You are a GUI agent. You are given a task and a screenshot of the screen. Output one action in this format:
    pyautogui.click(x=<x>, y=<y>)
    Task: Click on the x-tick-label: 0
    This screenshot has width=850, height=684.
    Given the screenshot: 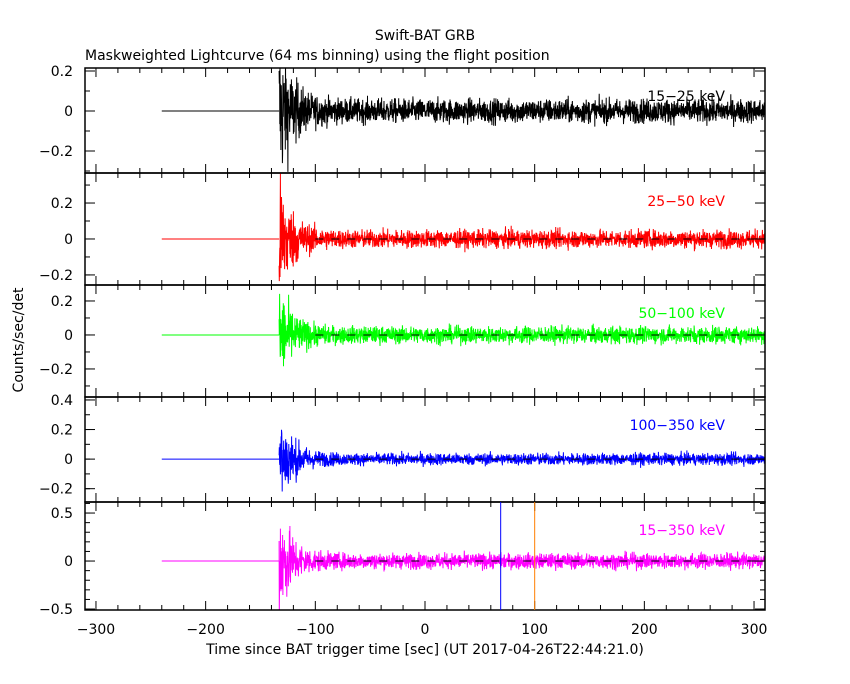 What is the action you would take?
    pyautogui.click(x=425, y=630)
    